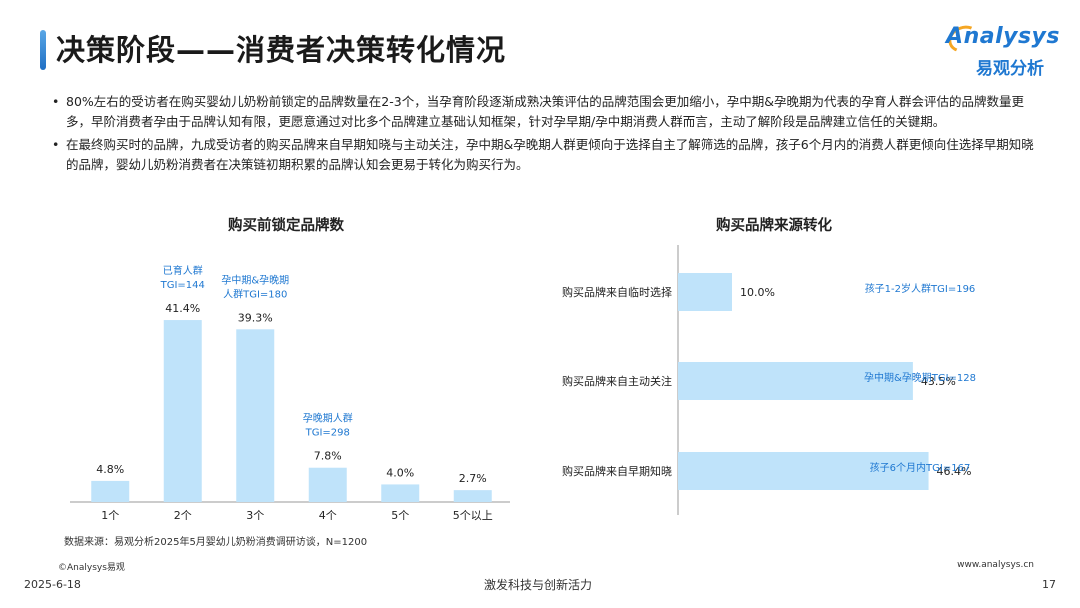 The image size is (1080, 608). Describe the element at coordinates (110, 469) in the screenshot. I see `value-label: 4.8%` at that location.